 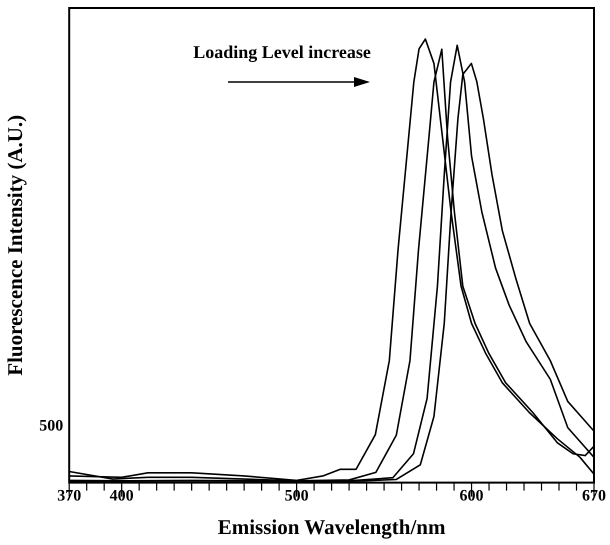 I want to click on x-tick-label: 500, so click(x=296, y=495).